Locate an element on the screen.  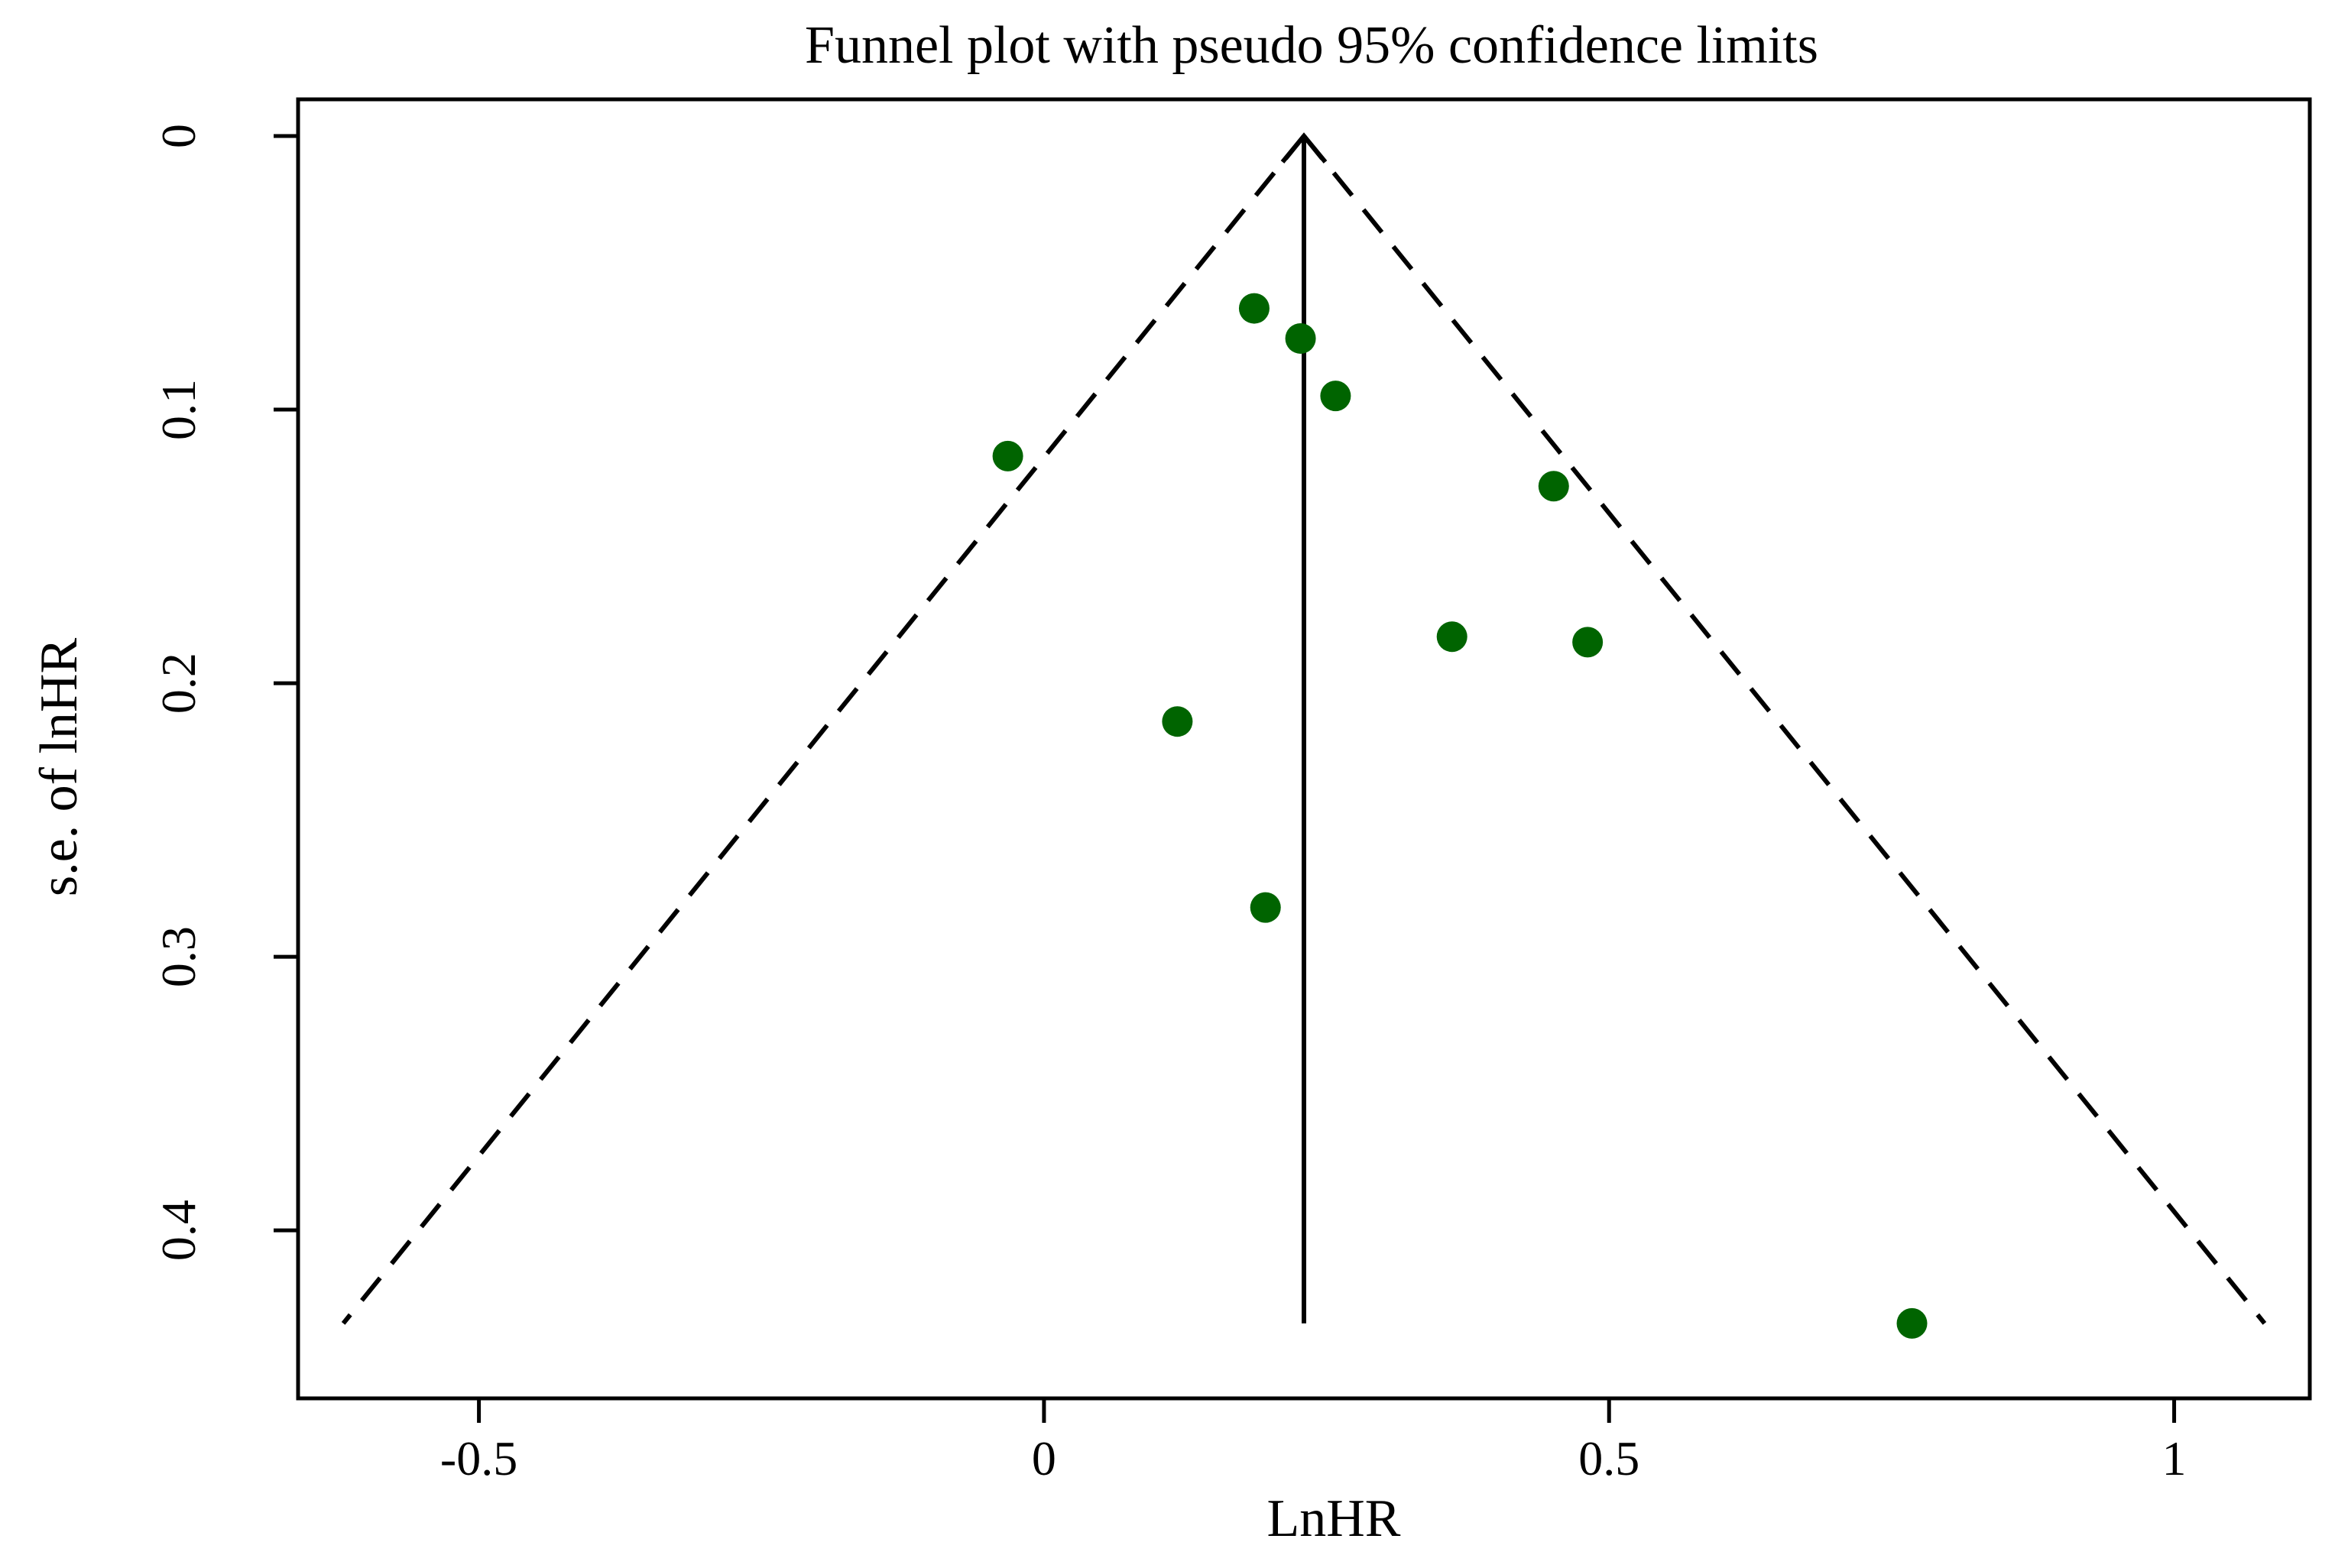
x-tick-label: 0 is located at coordinates (1044, 1458).